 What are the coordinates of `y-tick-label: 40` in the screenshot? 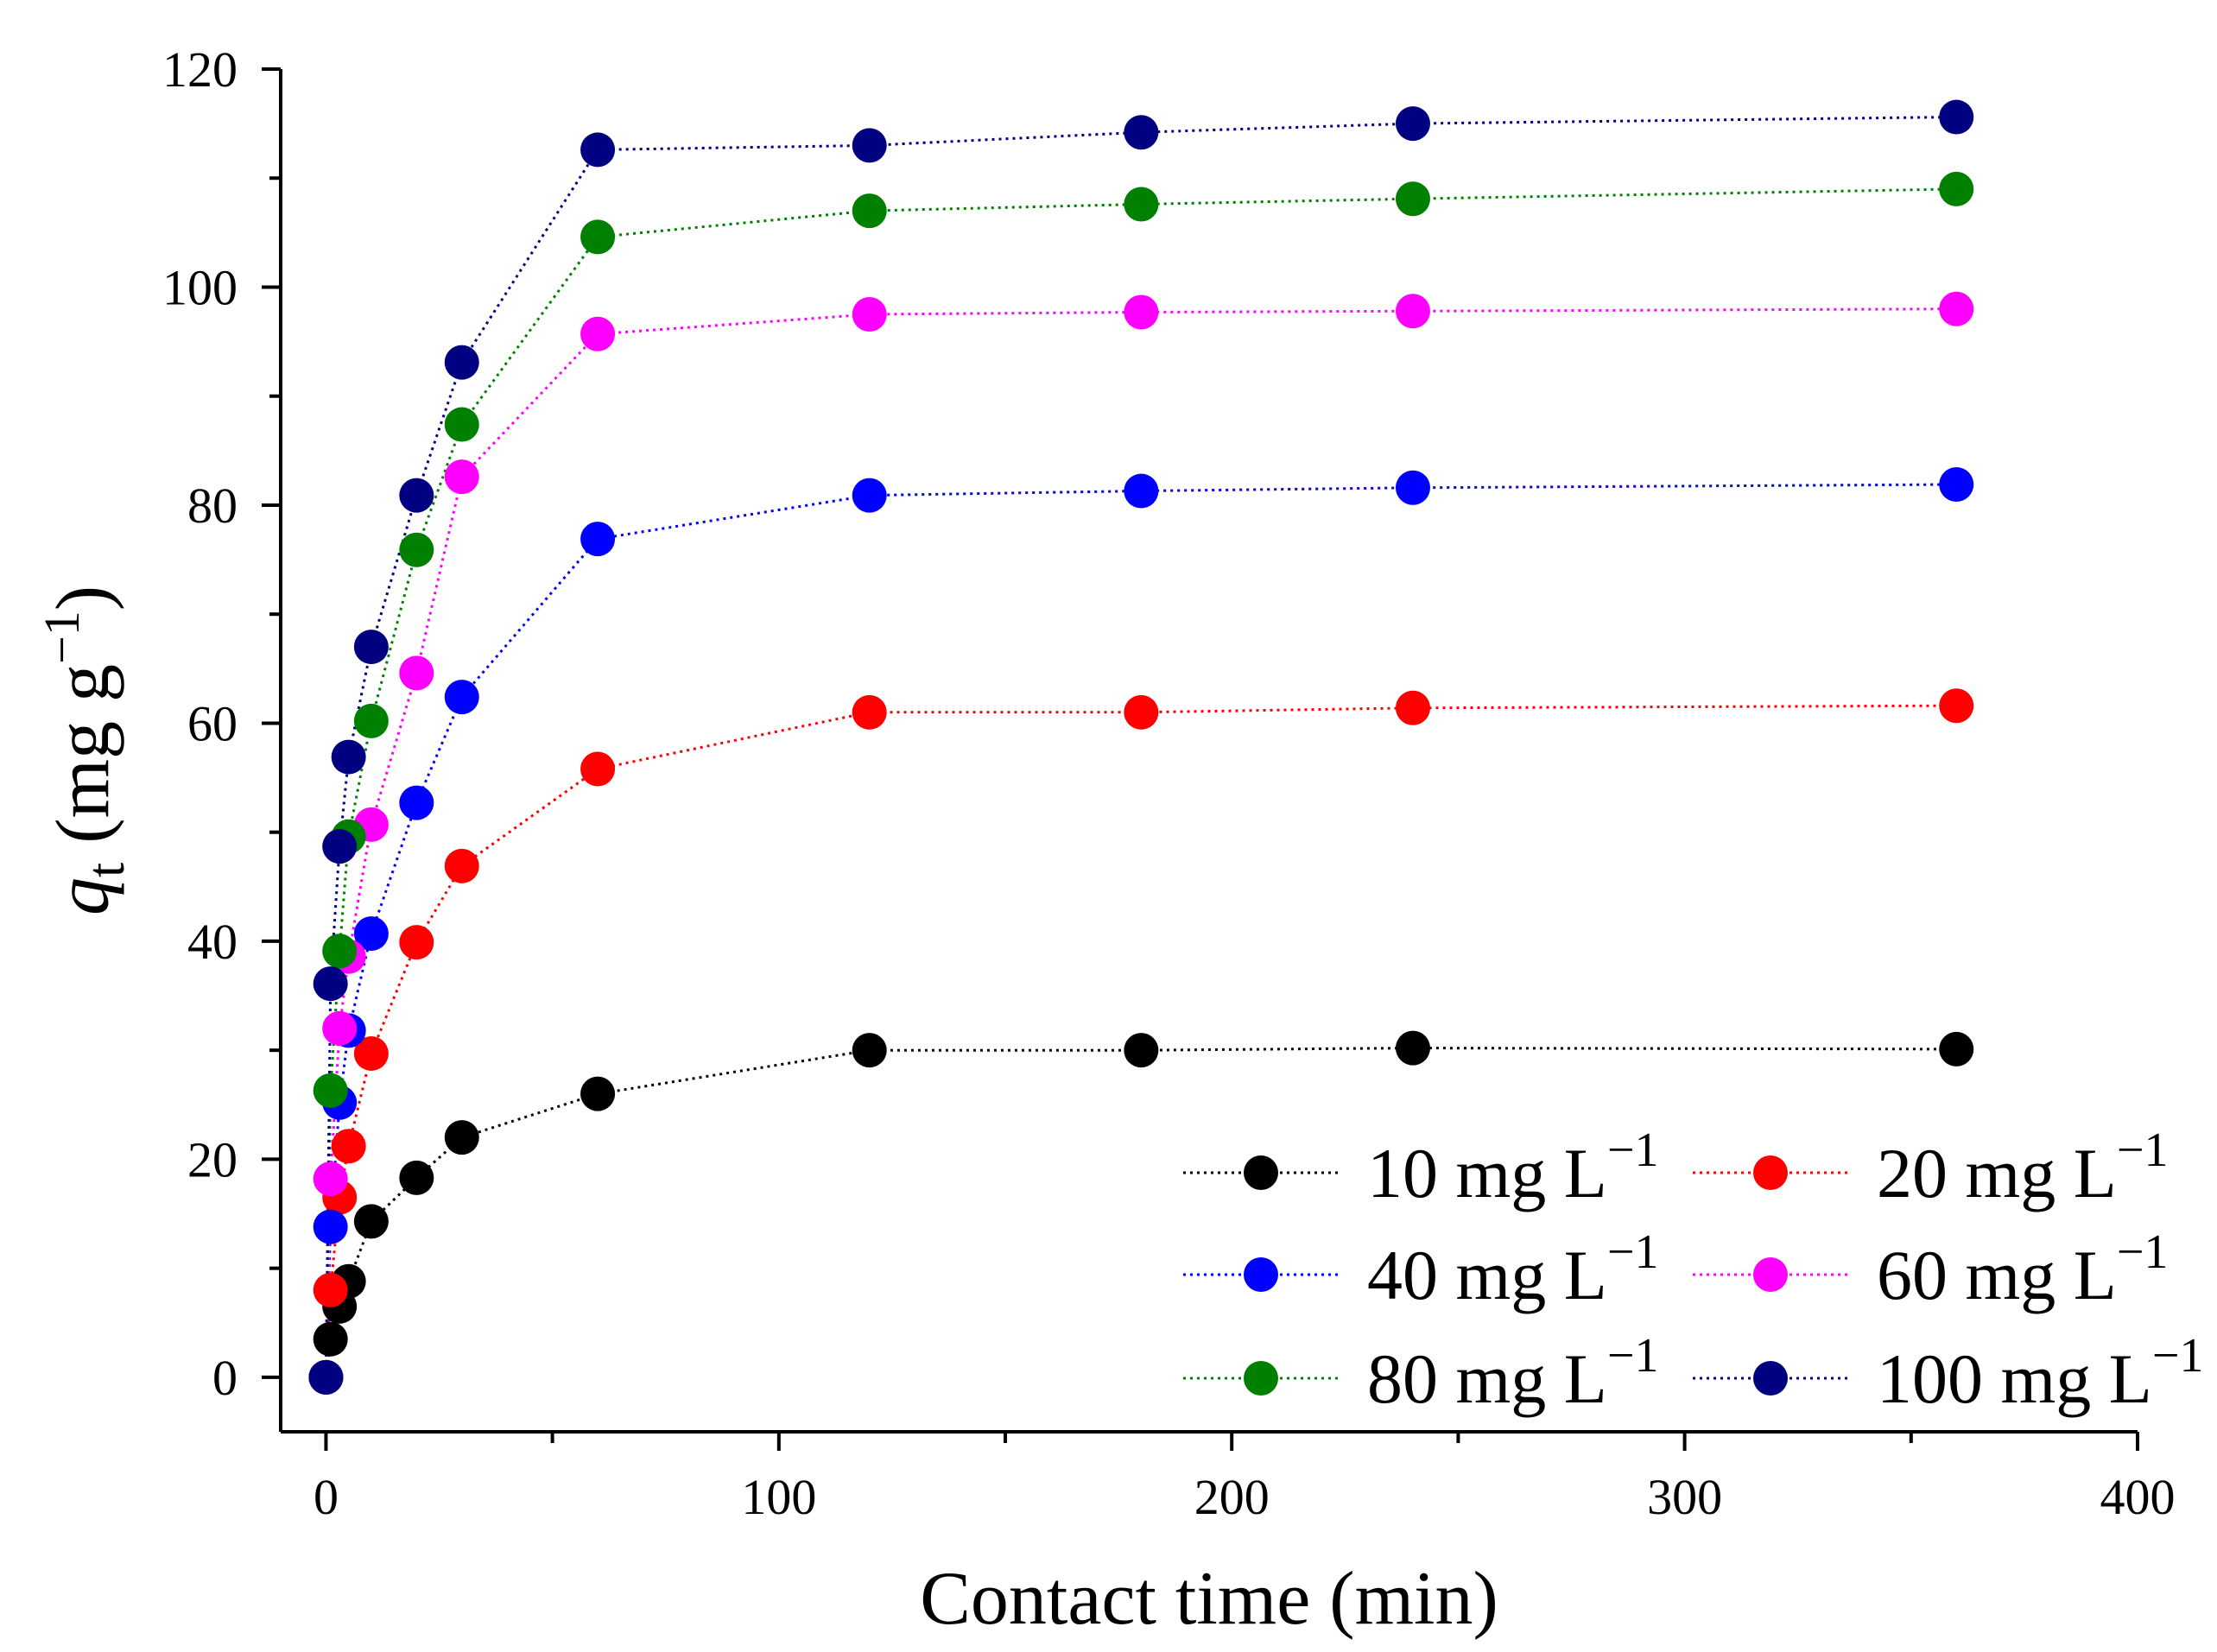 It's located at (212, 942).